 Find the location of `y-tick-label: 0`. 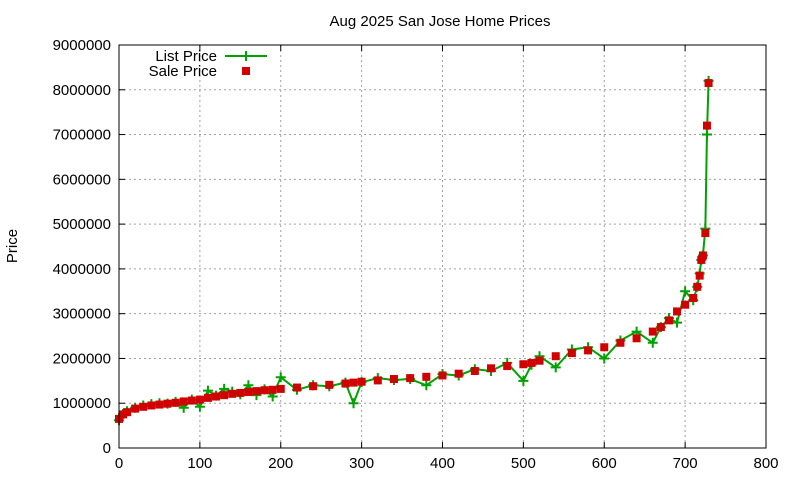

y-tick-label: 0 is located at coordinates (107, 448).